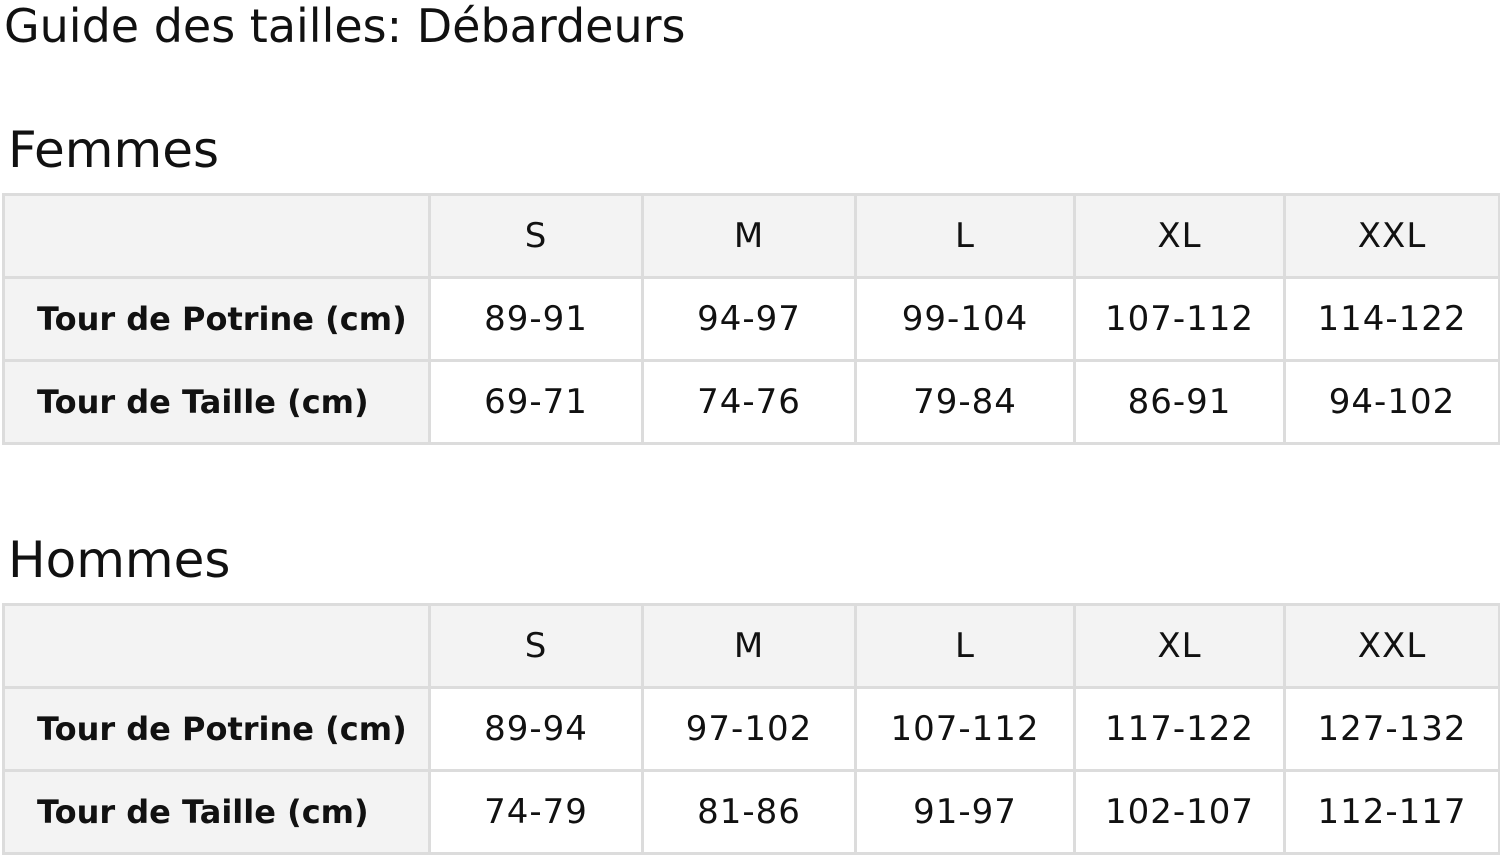  I want to click on cell: 89-91, so click(536, 319).